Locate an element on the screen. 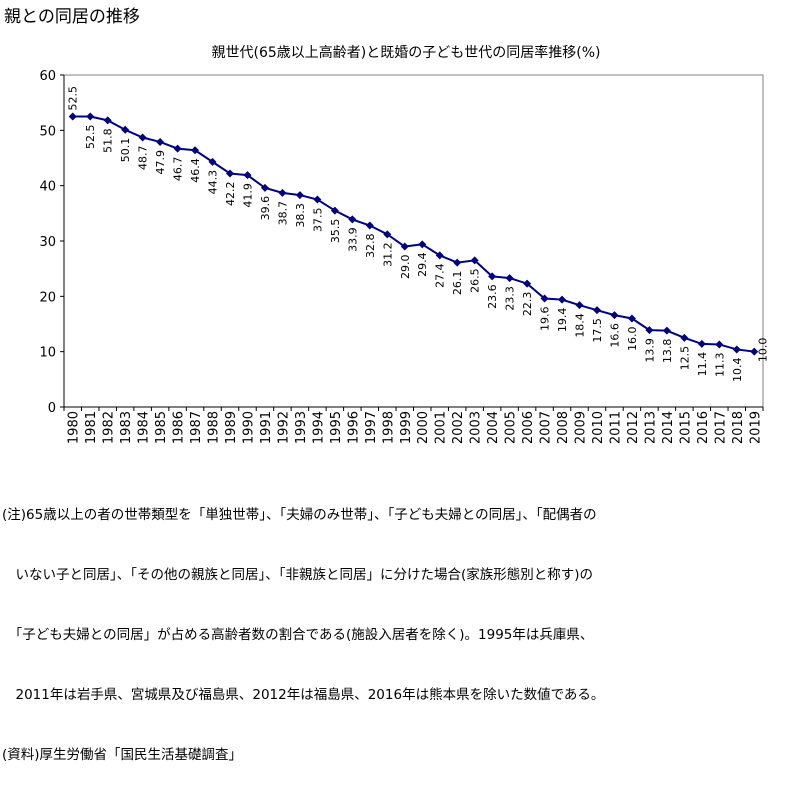 The height and width of the screenshot is (785, 800). x-tick-label: 2017 is located at coordinates (720, 427).